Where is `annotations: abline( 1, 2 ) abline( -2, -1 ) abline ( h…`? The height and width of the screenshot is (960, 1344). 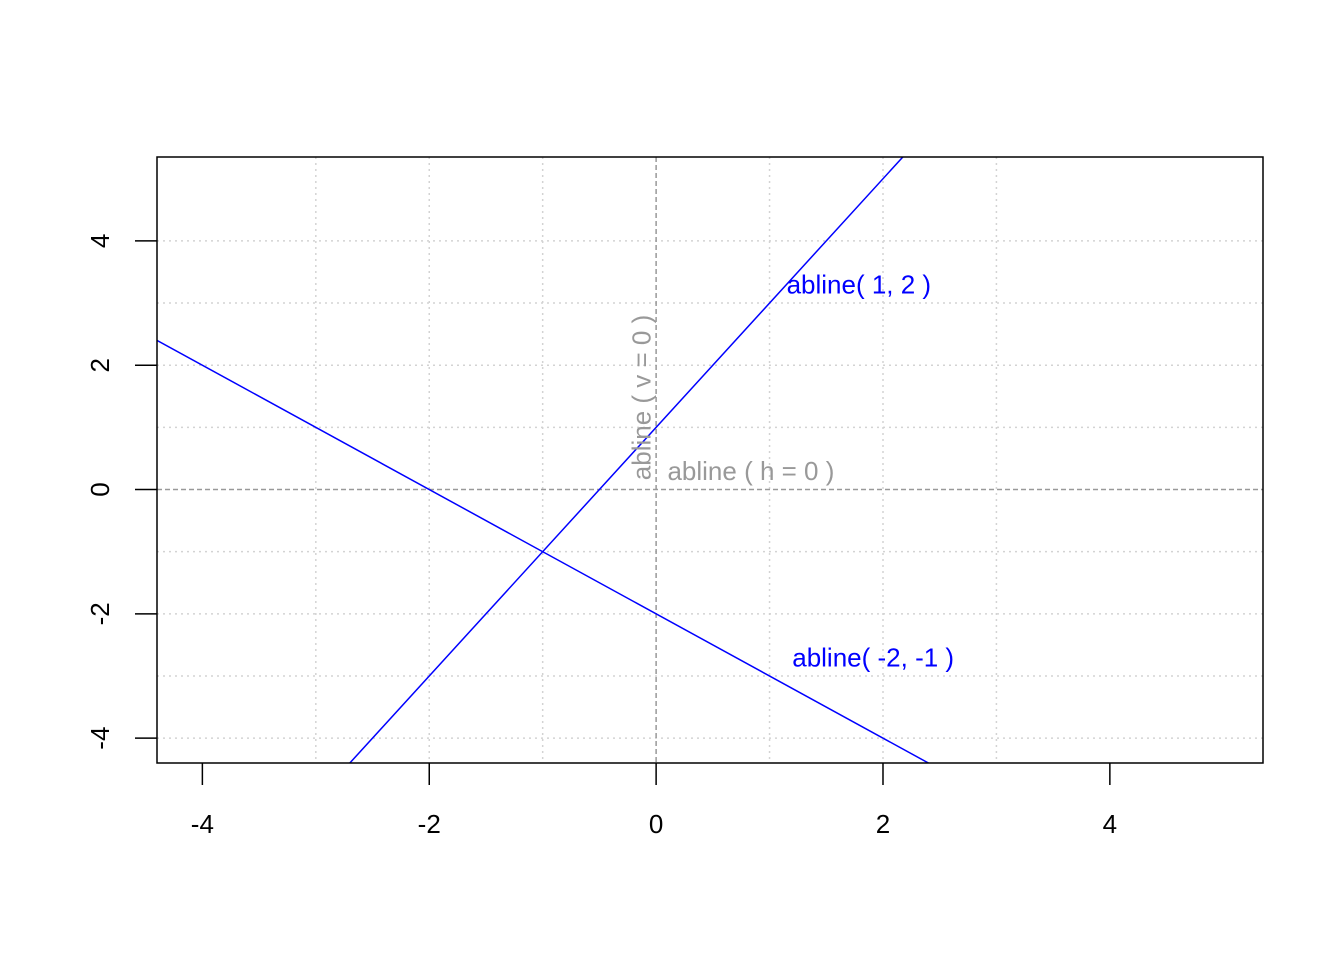 annotations: abline( 1, 2 ) abline( -2, -1 ) abline ( h… is located at coordinates (790, 471).